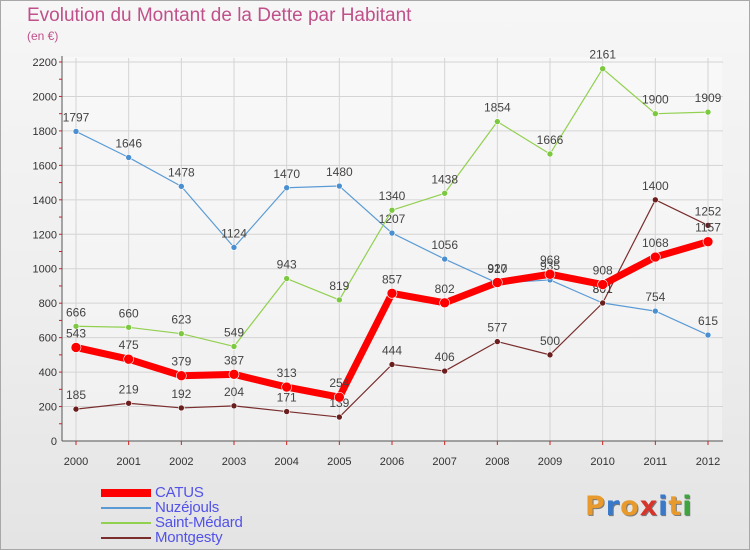  I want to click on data-label: 1900, so click(655, 100).